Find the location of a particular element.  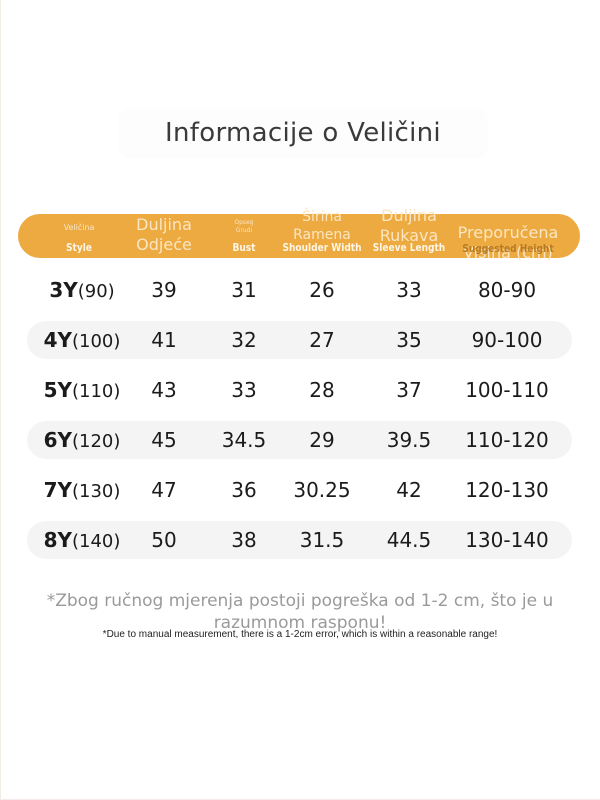

header-height-en: Suggested Height is located at coordinates (508, 248).